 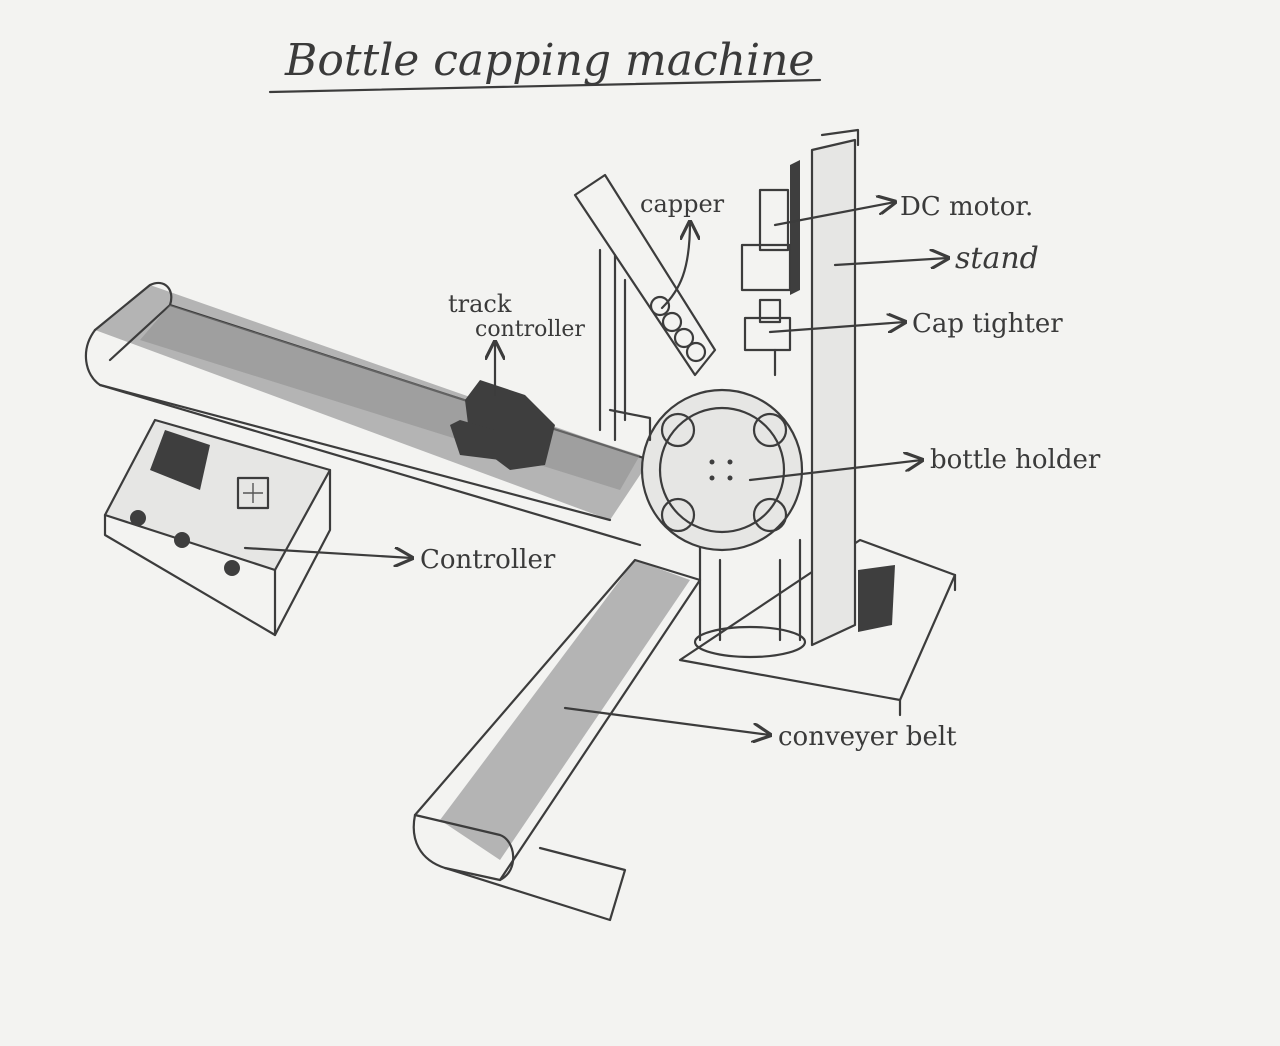 What do you see at coordinates (842, 387) in the screenshot?
I see `stand-post` at bounding box center [842, 387].